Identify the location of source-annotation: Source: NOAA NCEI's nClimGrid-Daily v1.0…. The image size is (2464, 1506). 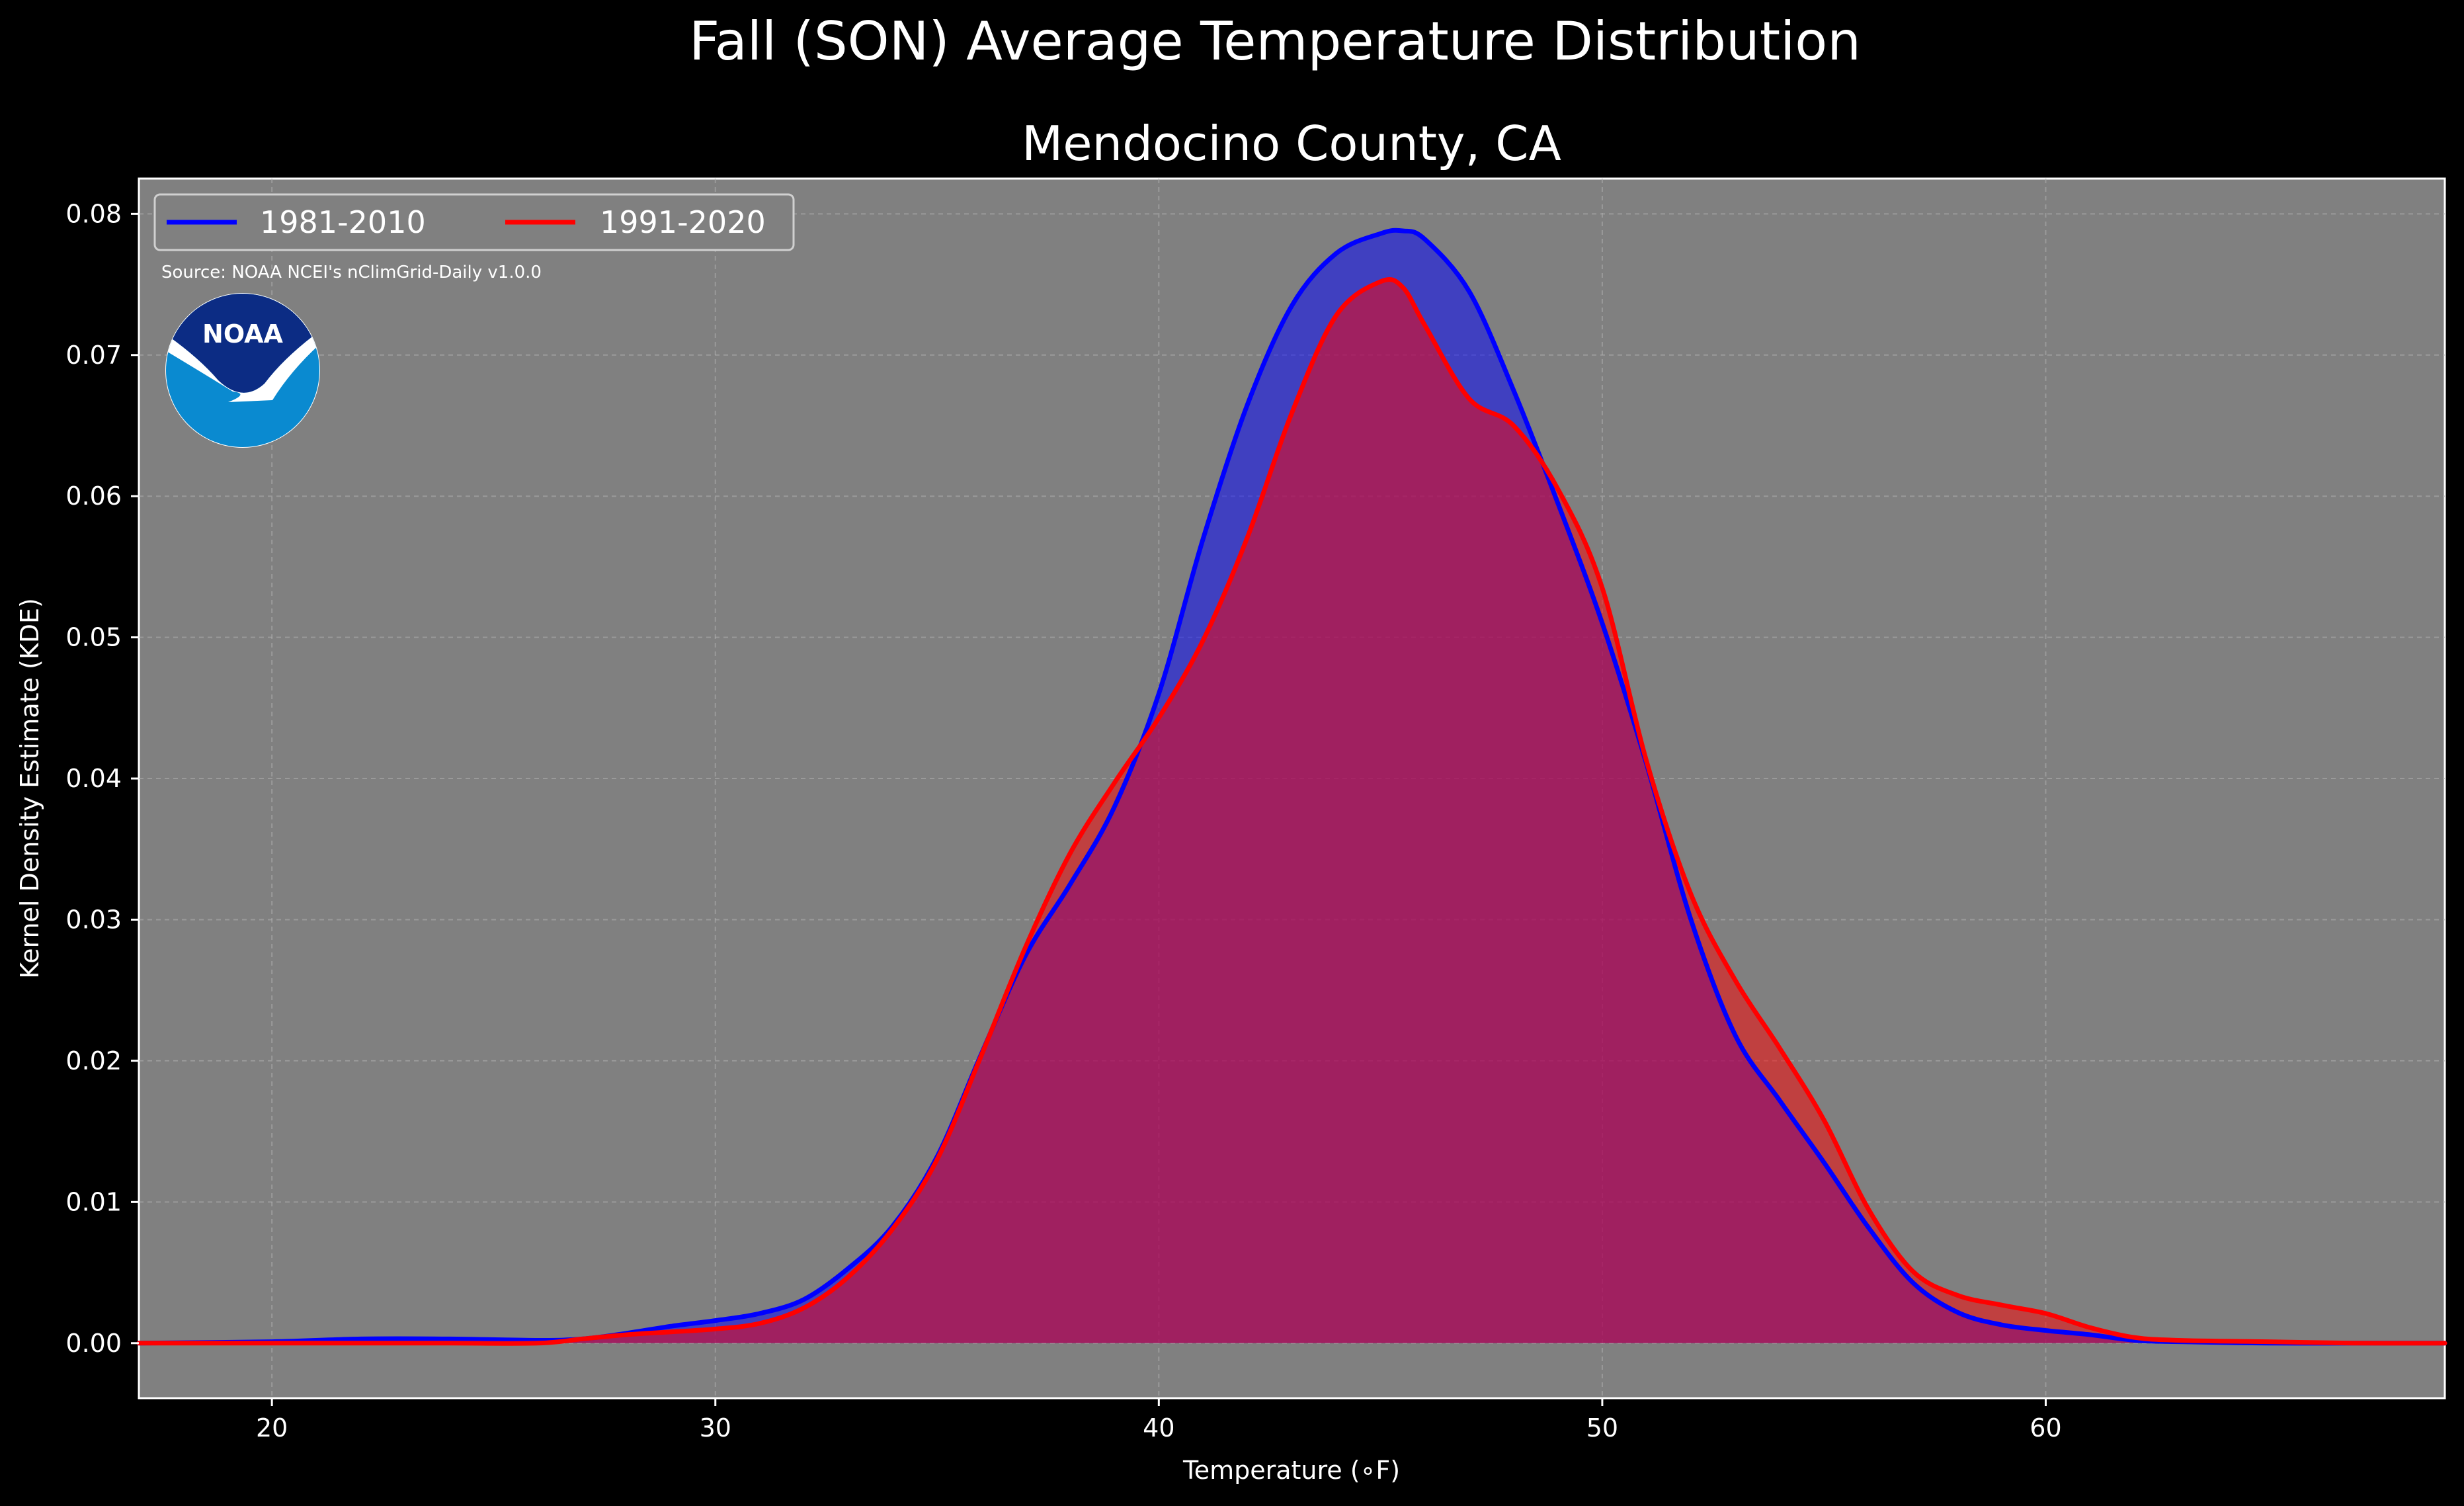
(352, 272).